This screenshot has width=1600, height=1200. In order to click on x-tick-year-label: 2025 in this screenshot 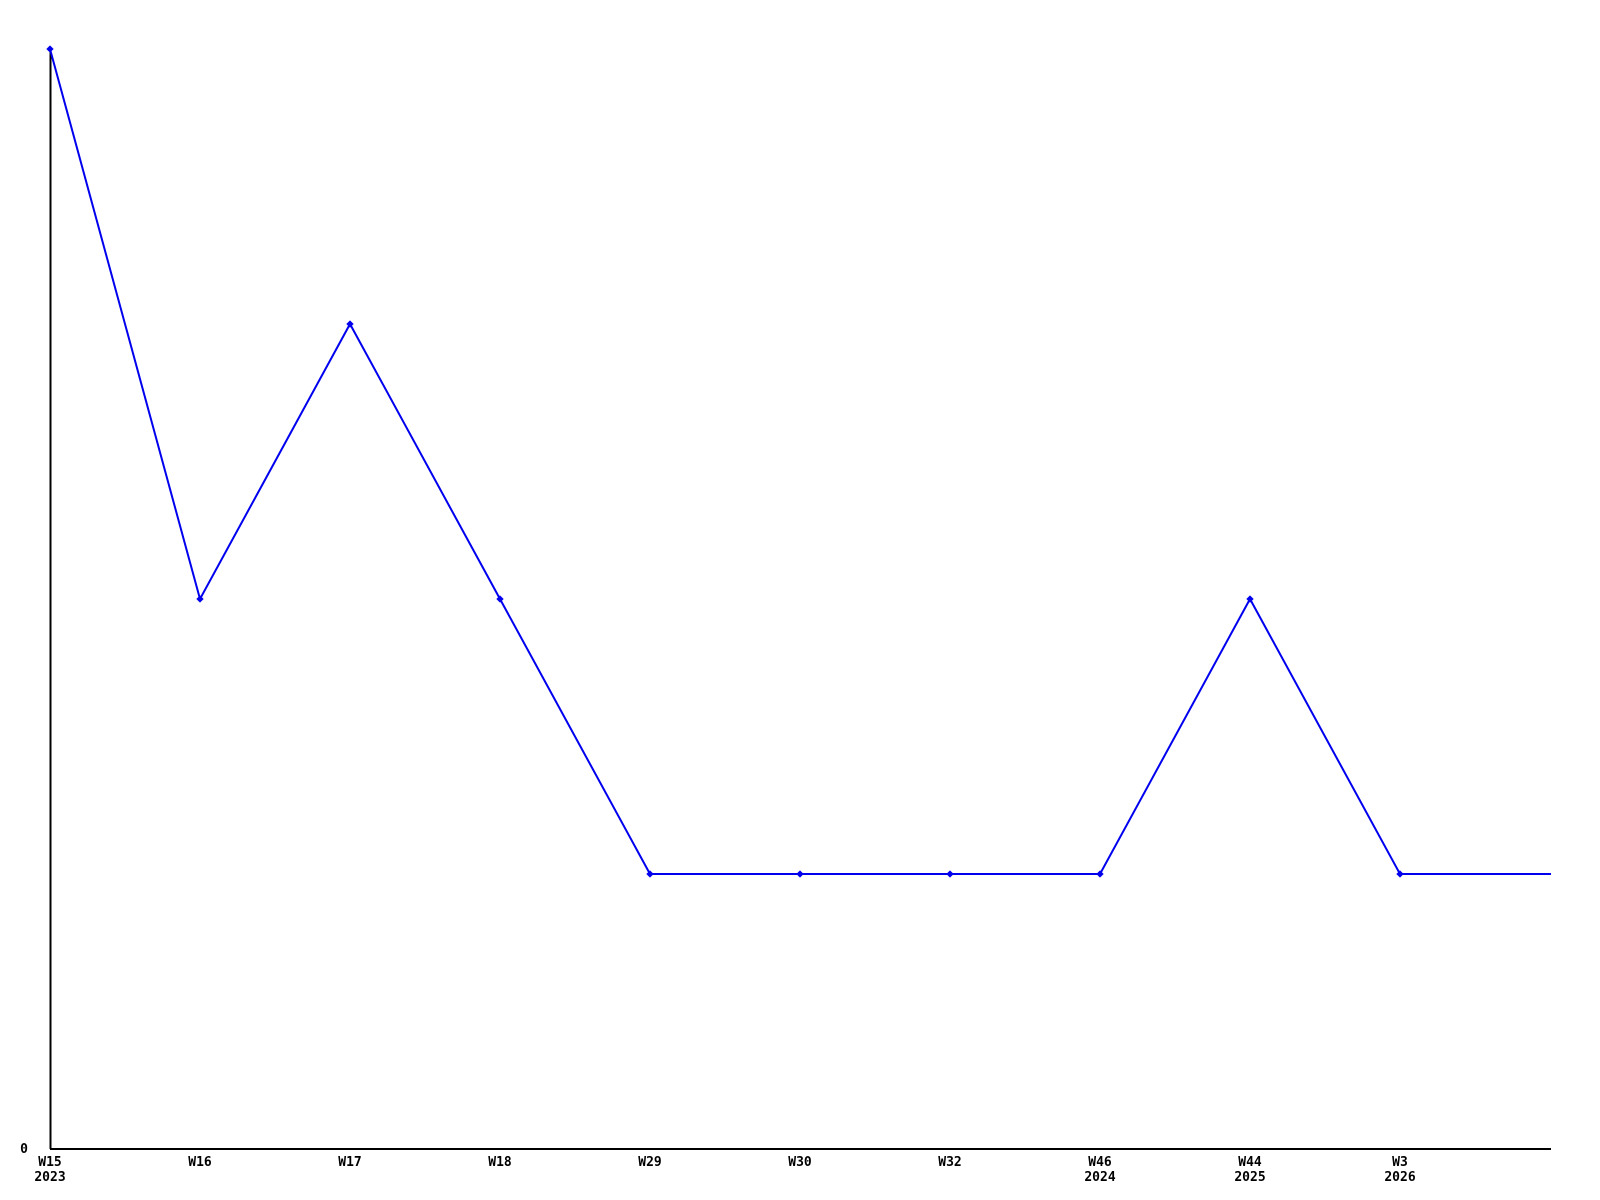, I will do `click(1249, 1177)`.